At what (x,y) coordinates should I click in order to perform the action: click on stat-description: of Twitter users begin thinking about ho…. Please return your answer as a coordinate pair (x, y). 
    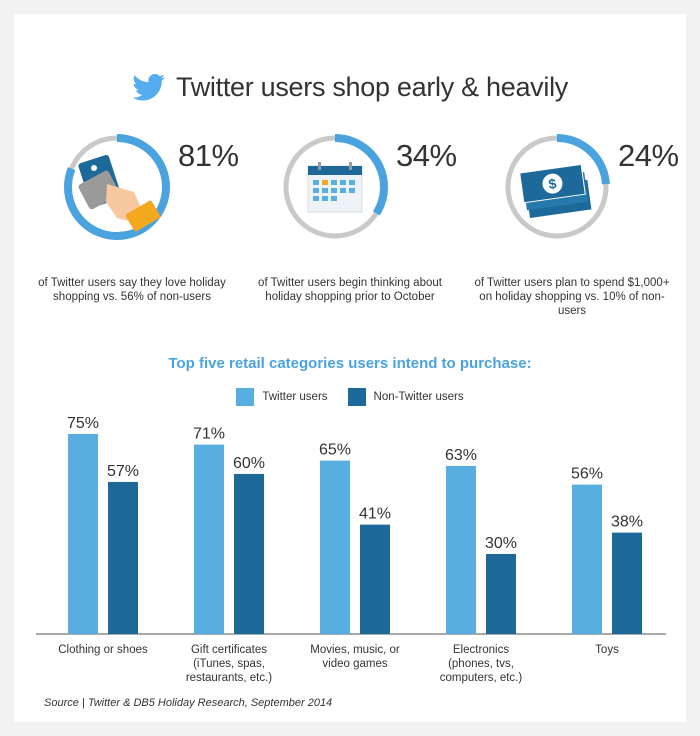
    Looking at the image, I should click on (350, 290).